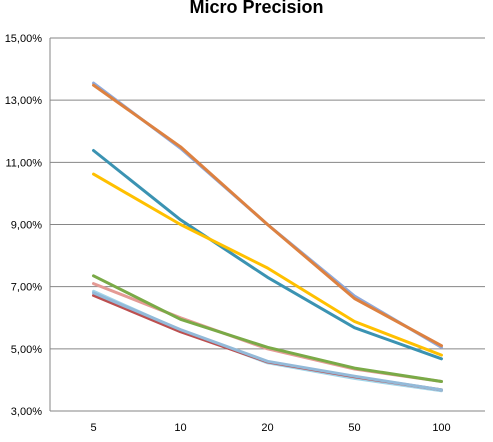  I want to click on y-tick-label: 11,00%, so click(24, 163).